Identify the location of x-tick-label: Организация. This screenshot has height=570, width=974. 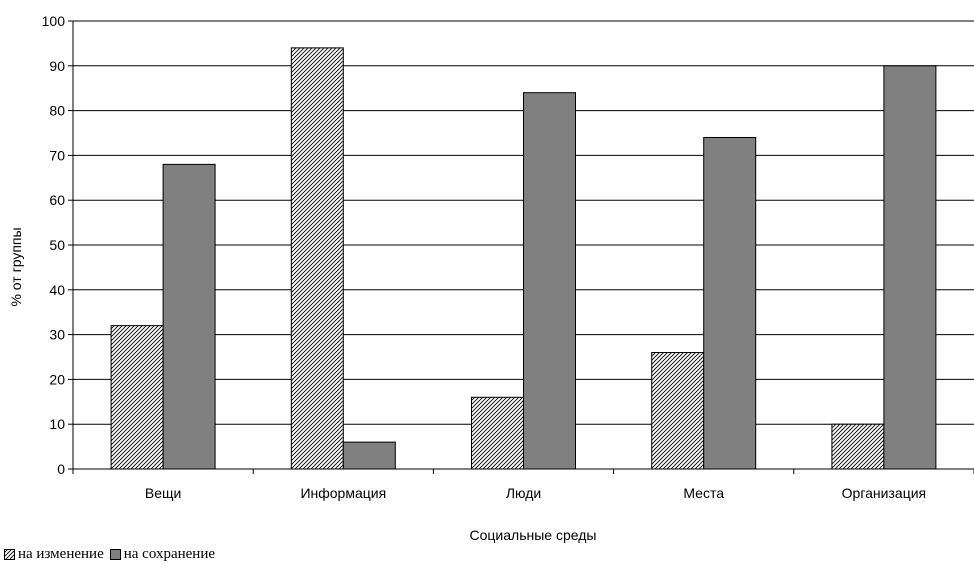
(884, 493).